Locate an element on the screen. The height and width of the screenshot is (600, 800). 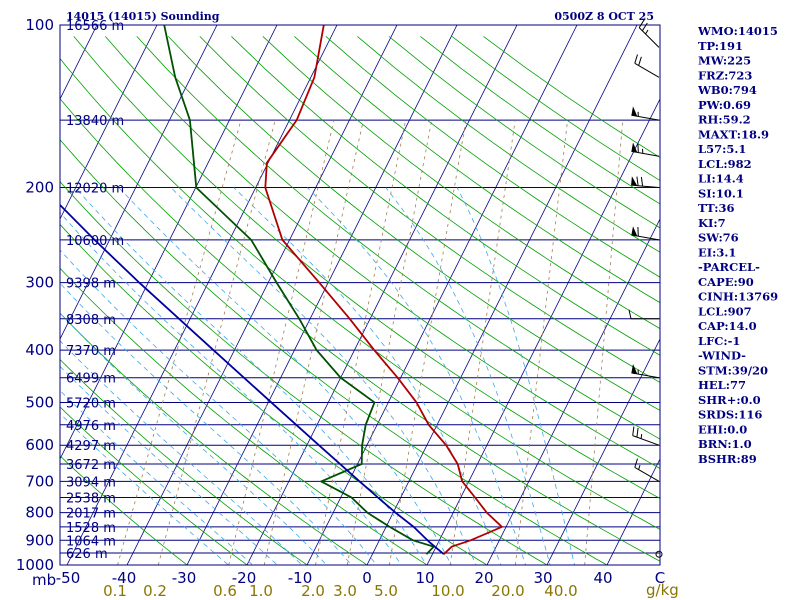
index-row: PW:0.69 is located at coordinates (724, 105).